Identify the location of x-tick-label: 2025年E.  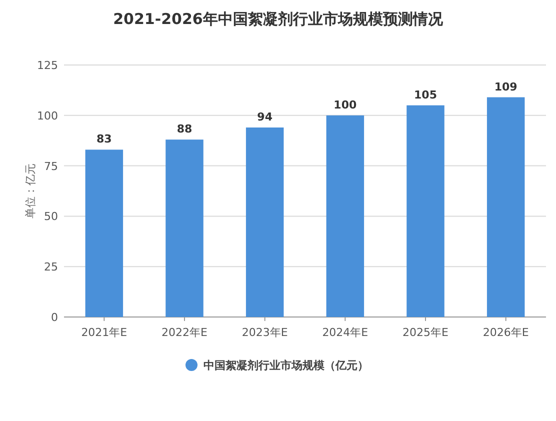
(425, 332).